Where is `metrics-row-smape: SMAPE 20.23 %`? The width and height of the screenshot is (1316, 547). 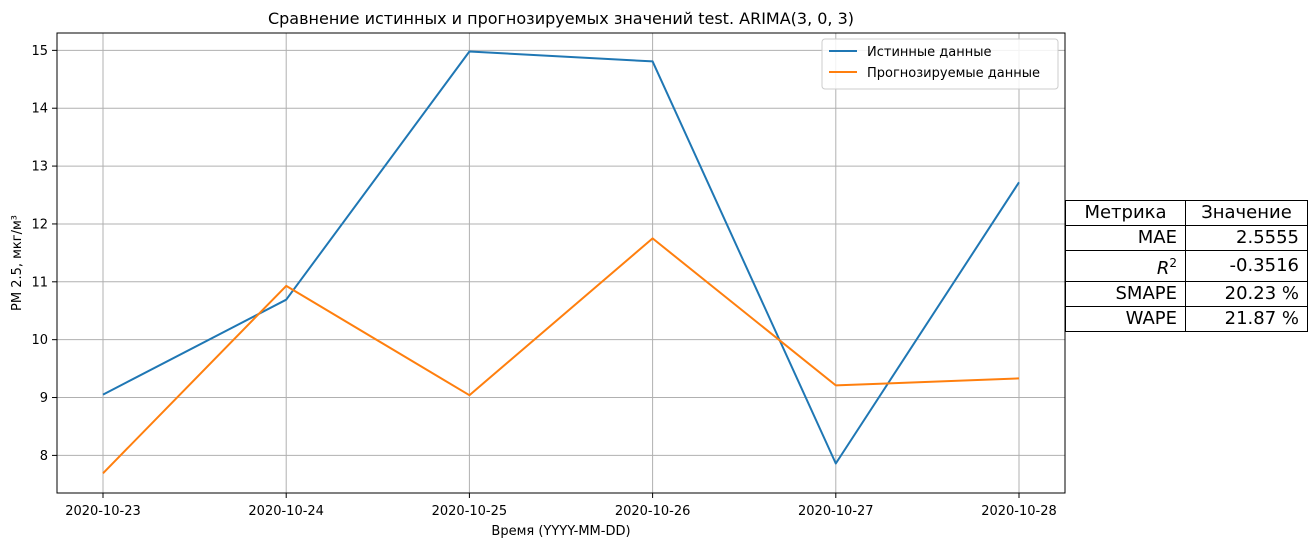 metrics-row-smape: SMAPE 20.23 % is located at coordinates (1186, 294).